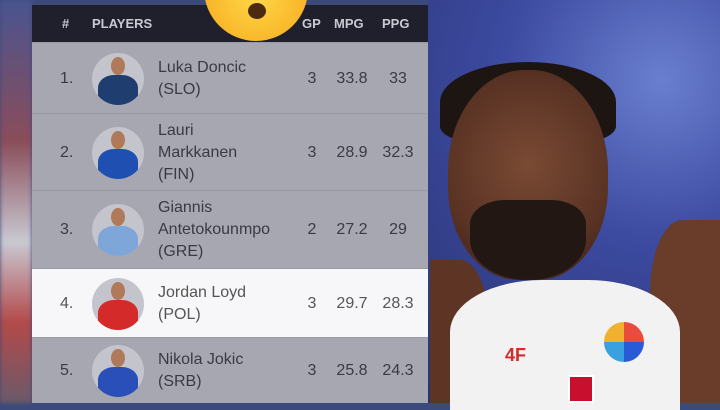  I want to click on minutes-per-game: 29.7, so click(352, 303).